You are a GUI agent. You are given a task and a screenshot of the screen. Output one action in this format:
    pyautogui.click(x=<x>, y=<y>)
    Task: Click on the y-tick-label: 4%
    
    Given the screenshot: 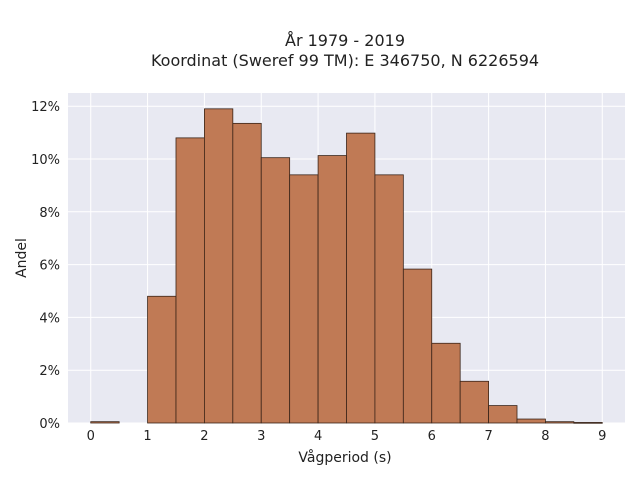 What is the action you would take?
    pyautogui.click(x=49, y=318)
    